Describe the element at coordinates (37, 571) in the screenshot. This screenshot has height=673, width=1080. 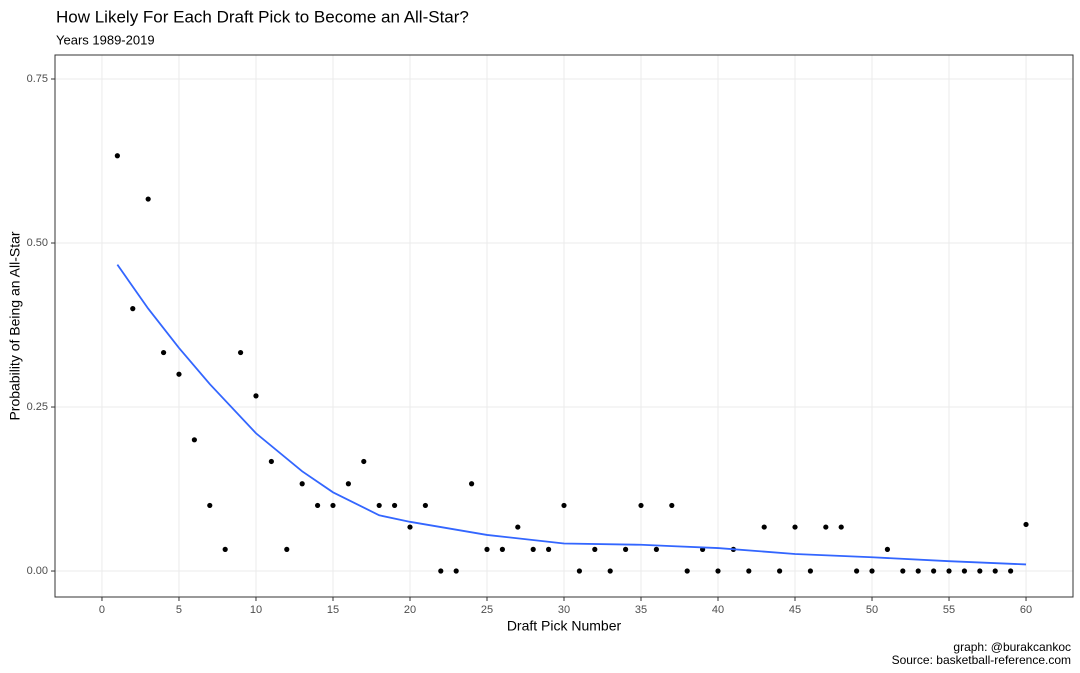
I see `y-tick-label: 0.00` at that location.